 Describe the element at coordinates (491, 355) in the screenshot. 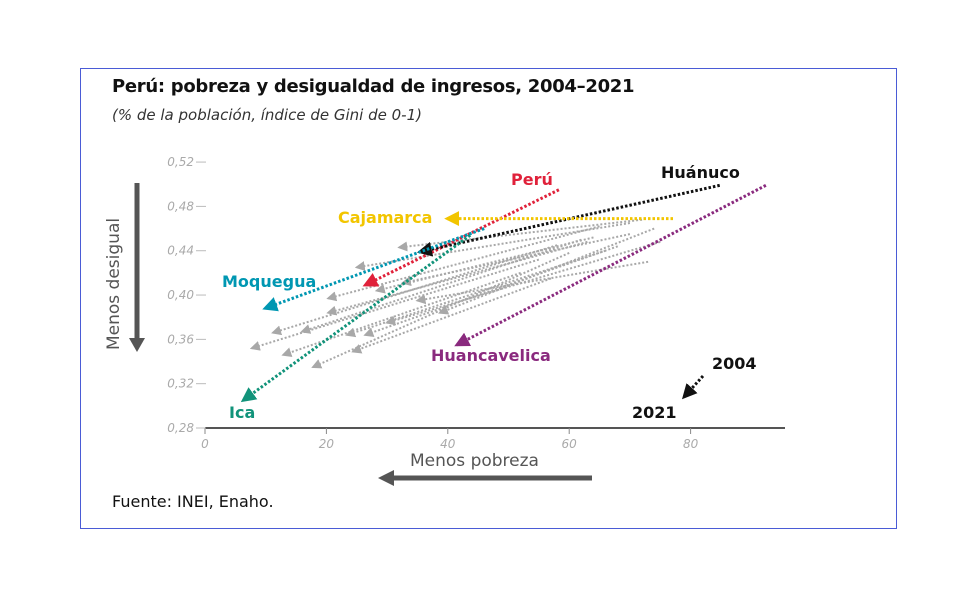

I see `label-huancavelica: Huancavelica` at that location.